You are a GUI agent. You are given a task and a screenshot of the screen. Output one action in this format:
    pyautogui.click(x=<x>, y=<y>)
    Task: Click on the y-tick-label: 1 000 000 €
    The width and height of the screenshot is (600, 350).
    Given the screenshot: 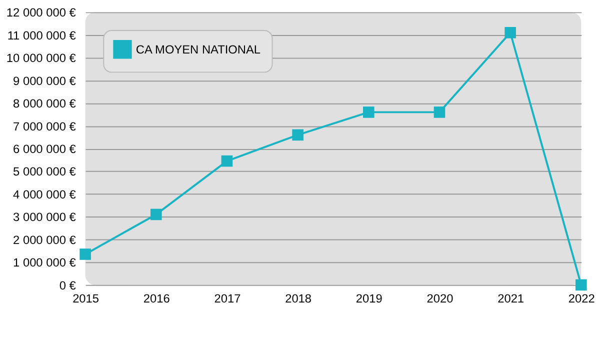 What is the action you would take?
    pyautogui.click(x=44, y=263)
    